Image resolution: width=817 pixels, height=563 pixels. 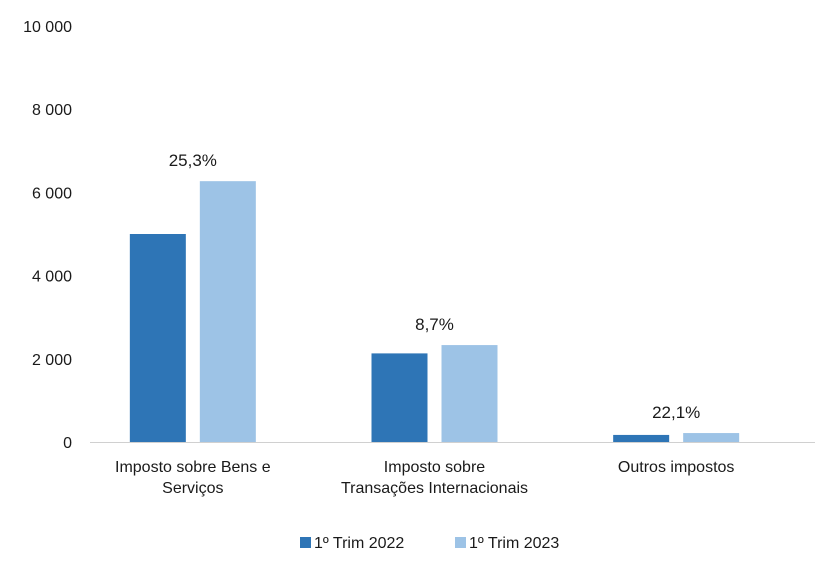 What do you see at coordinates (47, 27) in the screenshot?
I see `y-tick-label: 10 000` at bounding box center [47, 27].